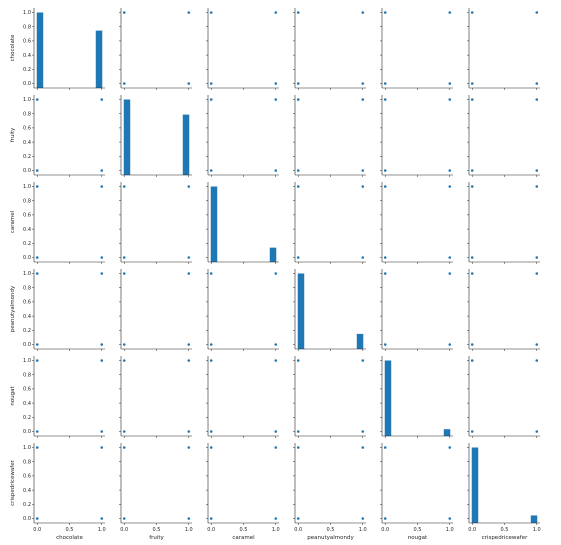 The height and width of the screenshot is (545, 561). Describe the element at coordinates (418, 538) in the screenshot. I see `x-axis-label-nougat: nougat` at that location.